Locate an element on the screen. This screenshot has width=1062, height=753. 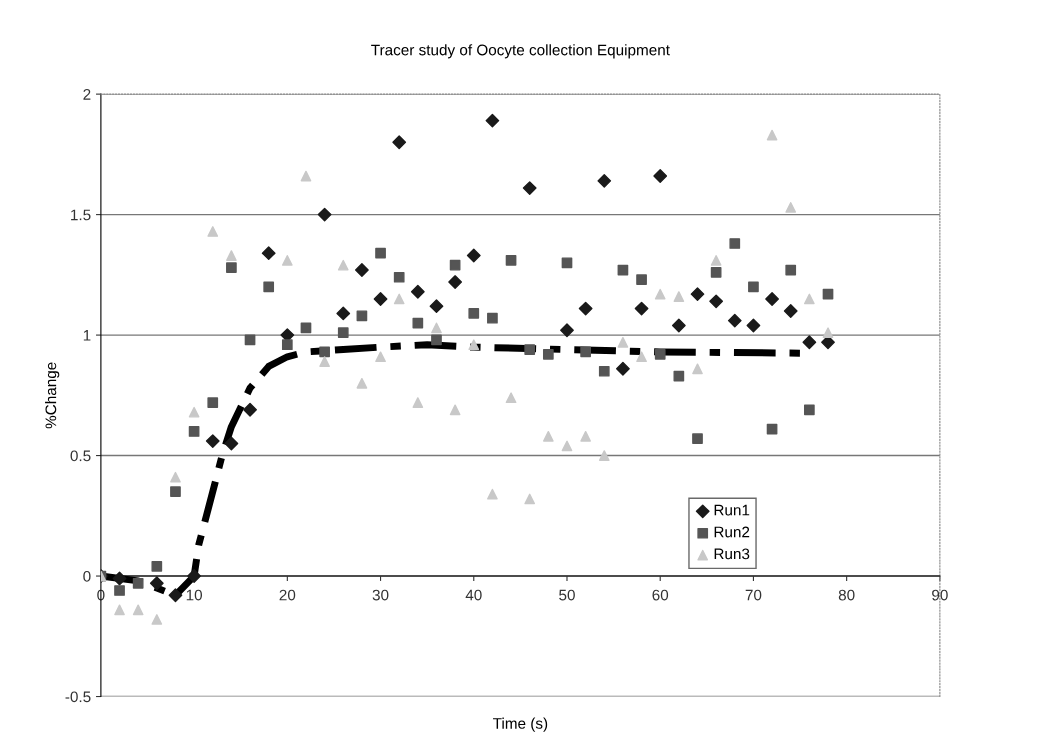
y-tick-label: -0.5 is located at coordinates (78, 697).